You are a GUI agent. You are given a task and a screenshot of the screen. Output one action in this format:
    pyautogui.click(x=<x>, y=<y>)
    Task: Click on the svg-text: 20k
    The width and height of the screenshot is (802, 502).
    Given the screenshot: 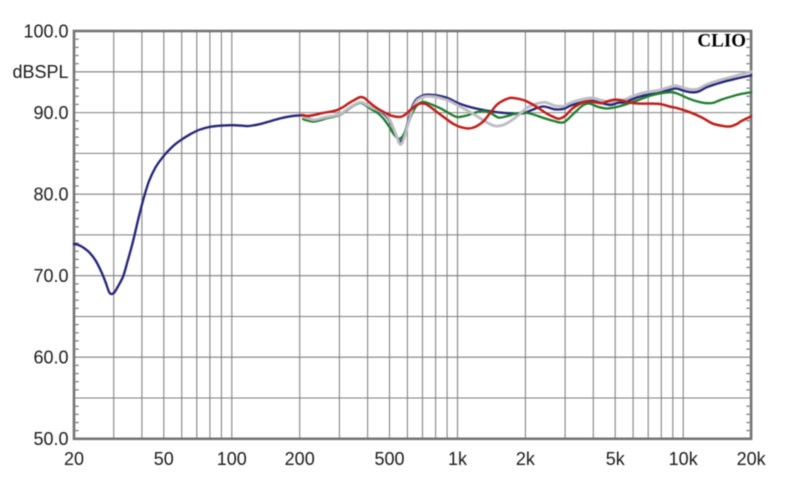 What is the action you would take?
    pyautogui.click(x=752, y=459)
    